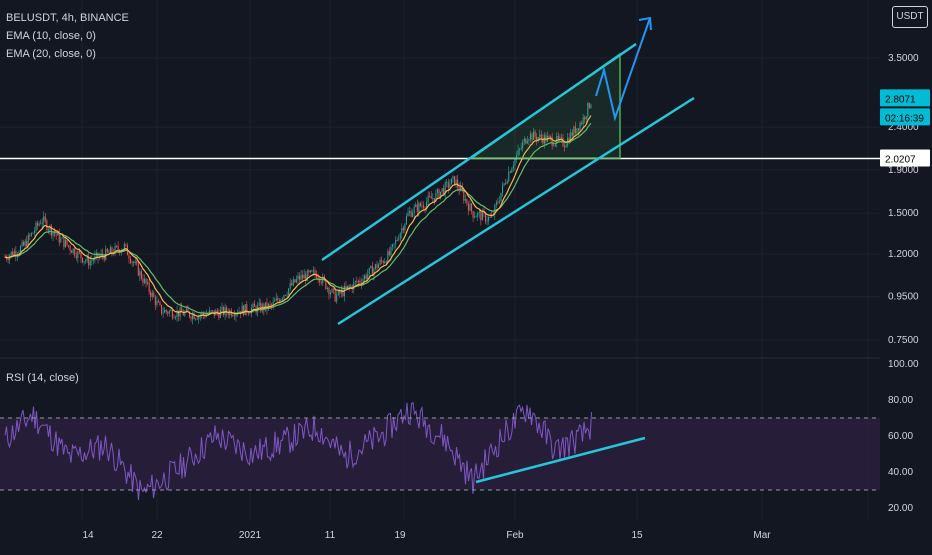 The width and height of the screenshot is (932, 555). I want to click on time-tick-label: 11, so click(330, 535).